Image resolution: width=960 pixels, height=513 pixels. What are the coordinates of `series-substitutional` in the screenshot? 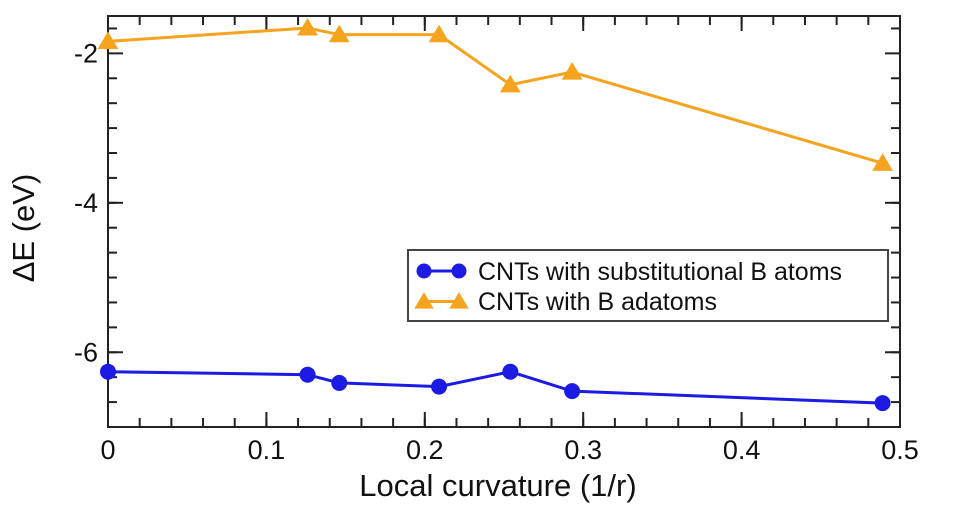 It's located at (495, 387).